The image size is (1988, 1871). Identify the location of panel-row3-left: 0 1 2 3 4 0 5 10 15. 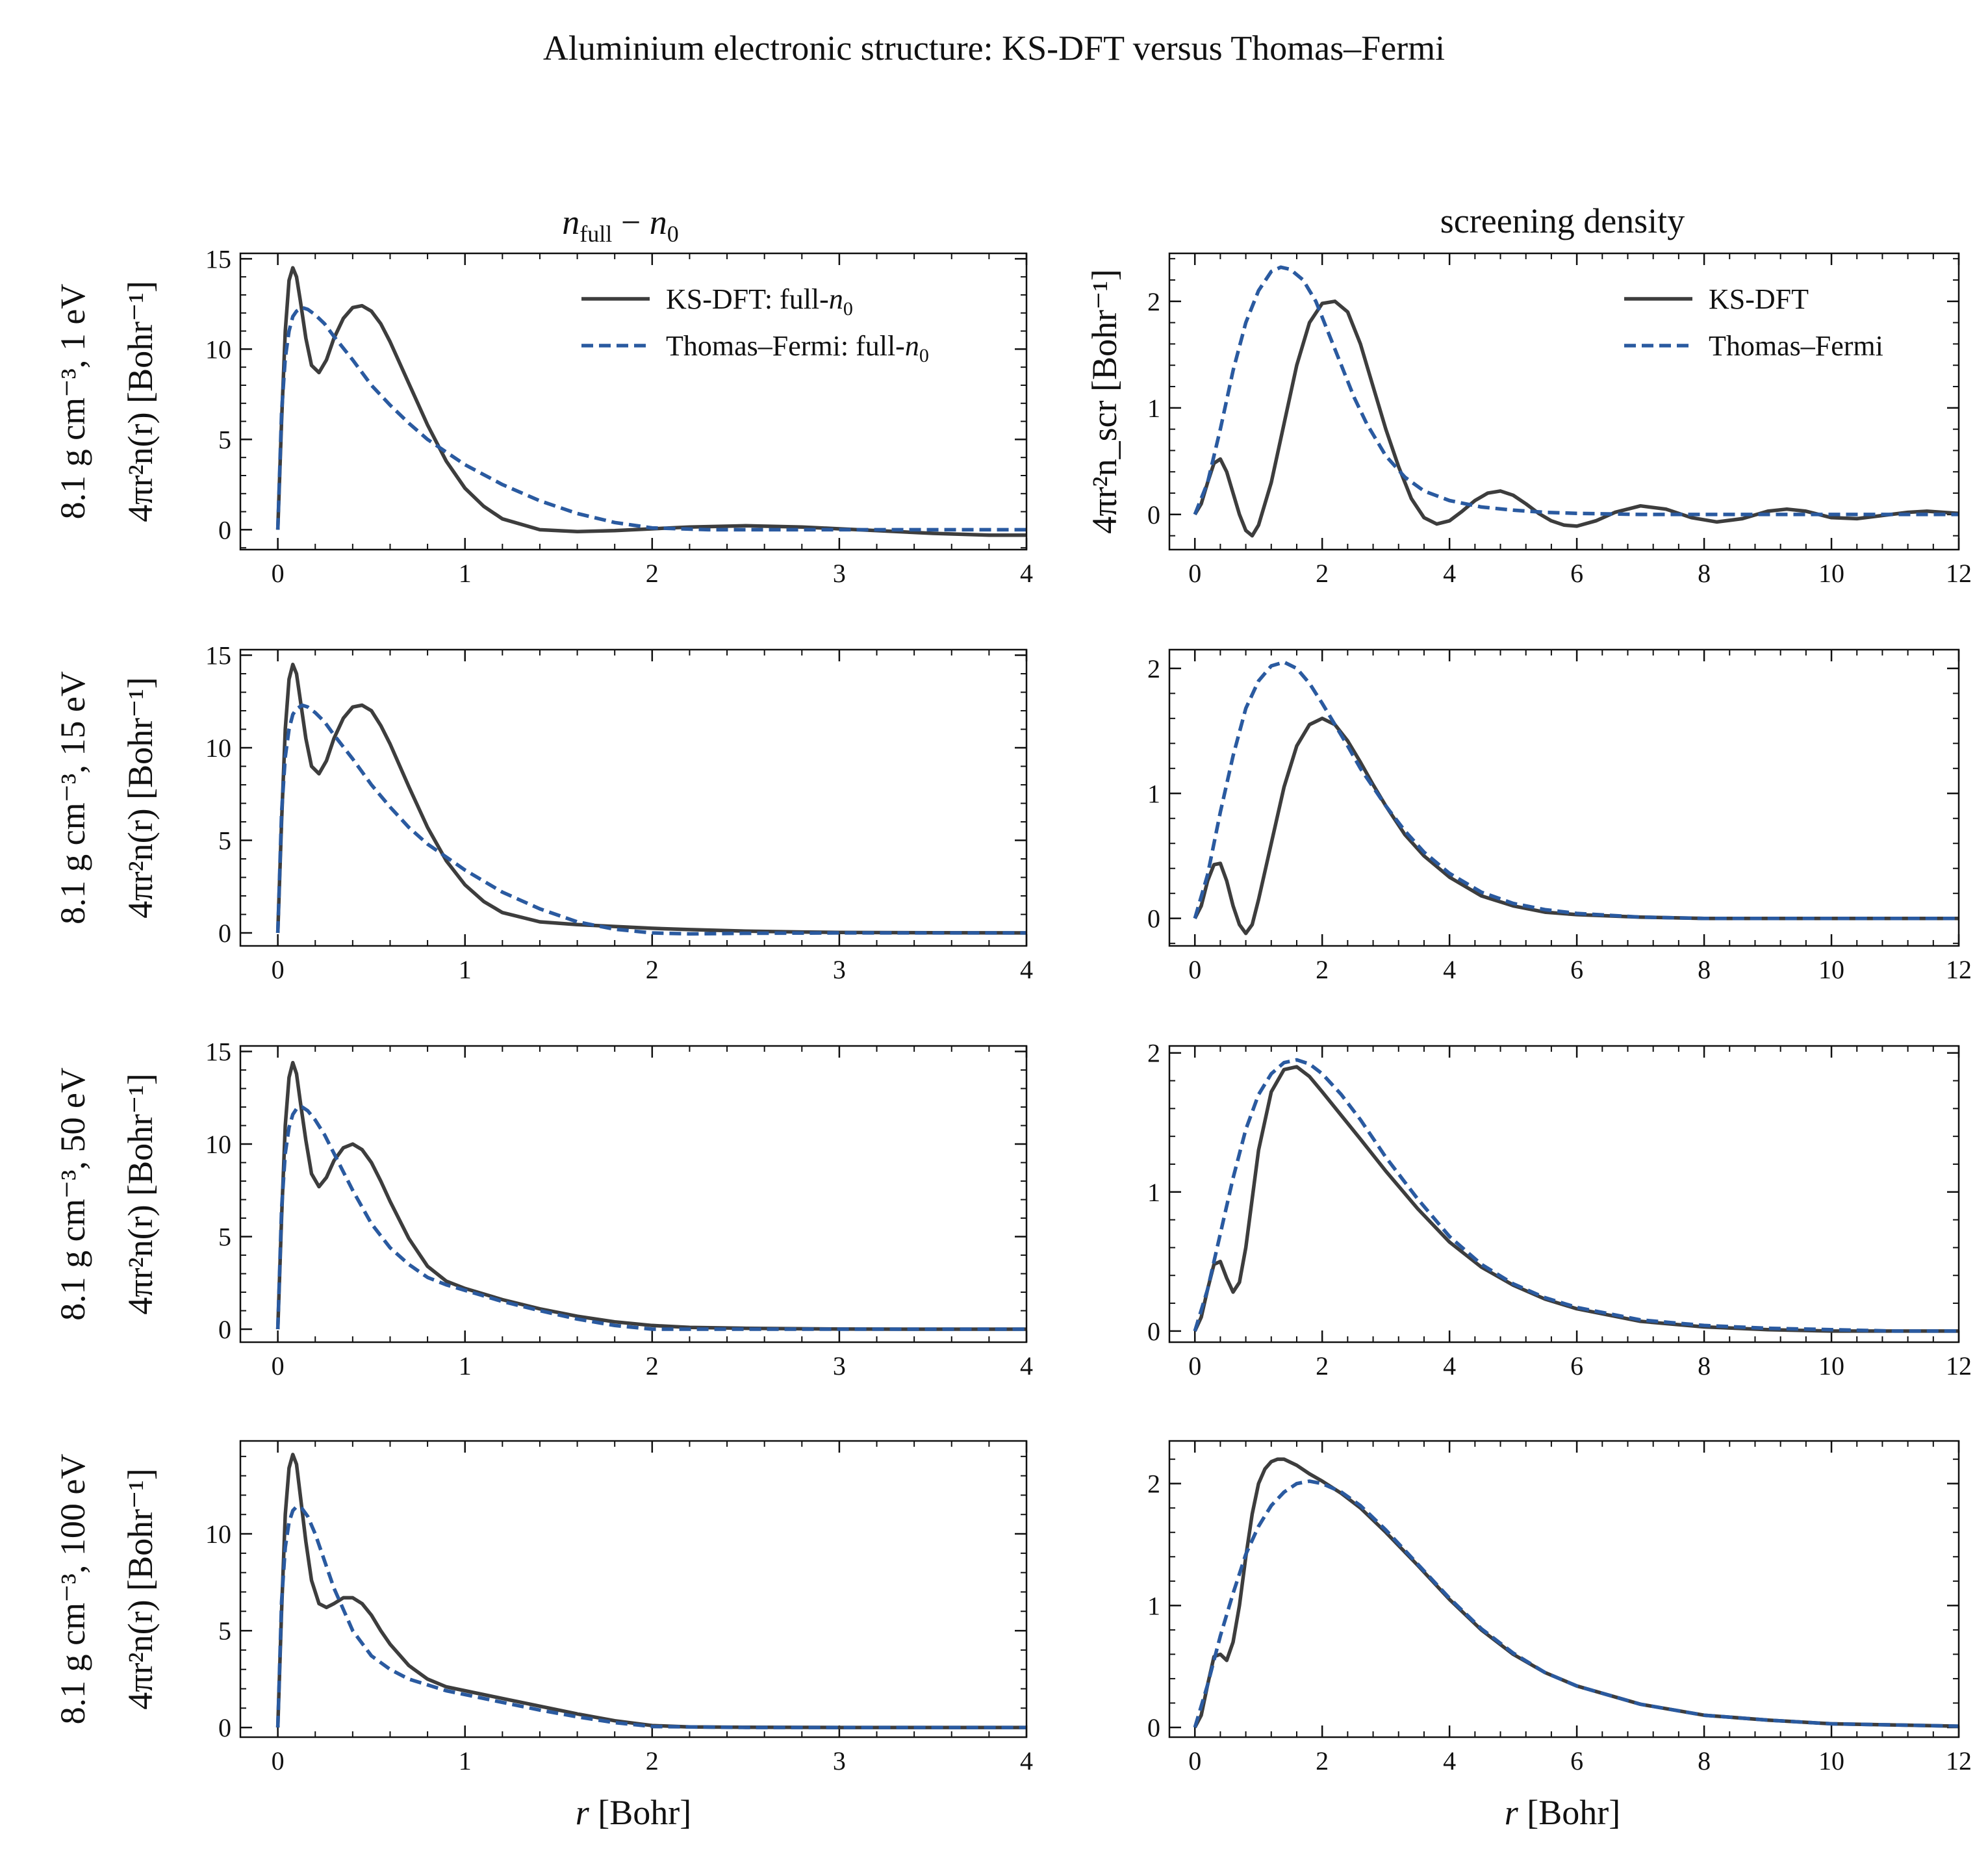
(619, 1209).